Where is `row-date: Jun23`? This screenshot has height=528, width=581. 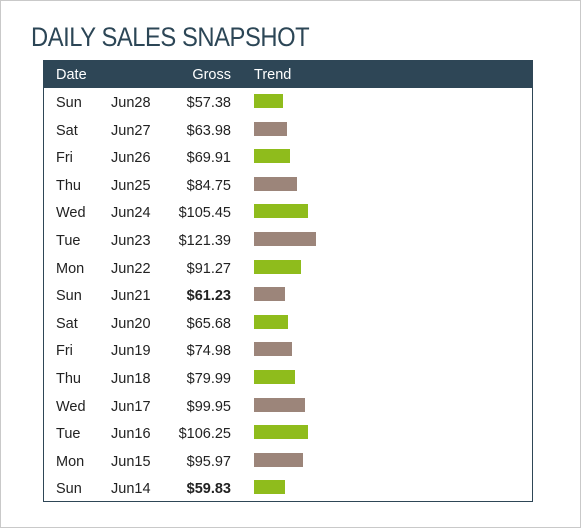 row-date: Jun23 is located at coordinates (131, 240).